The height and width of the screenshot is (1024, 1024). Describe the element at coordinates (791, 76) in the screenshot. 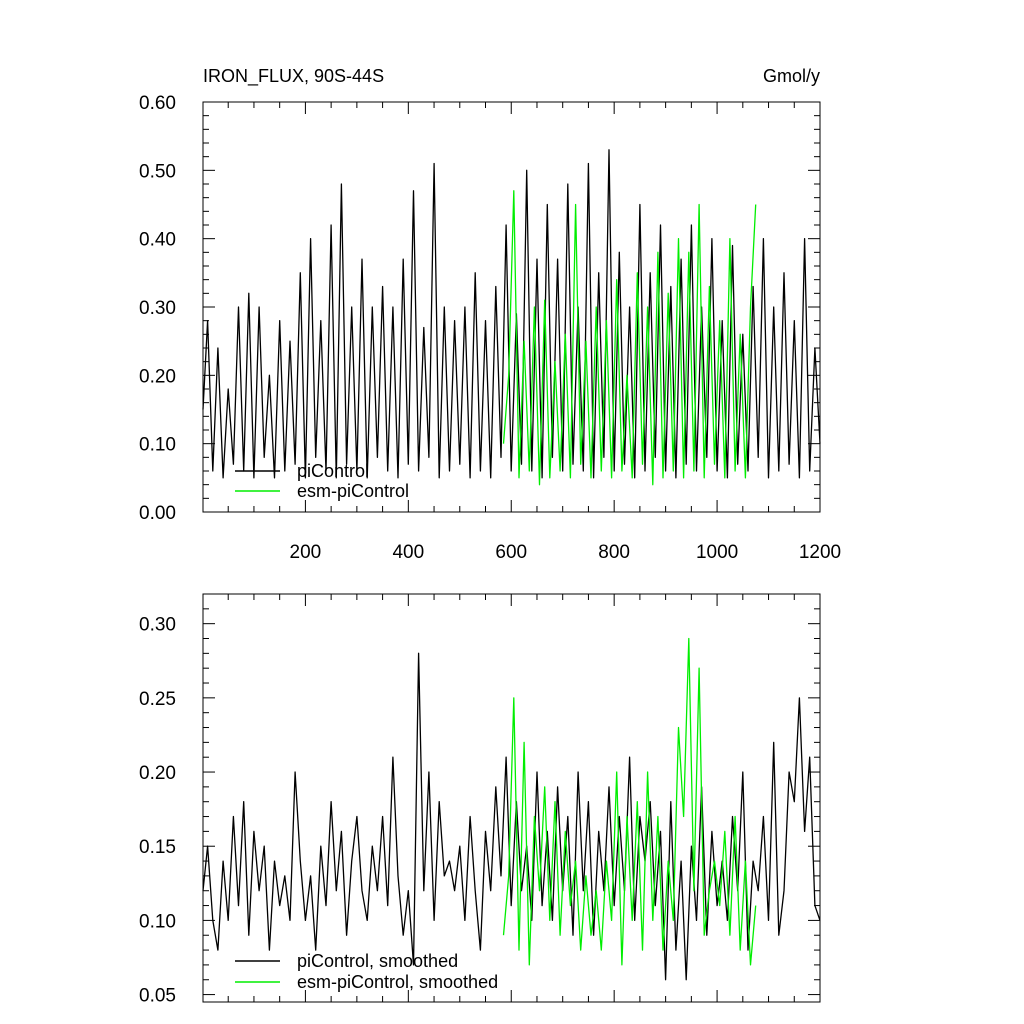

I see `units-label: Gmol/y` at that location.